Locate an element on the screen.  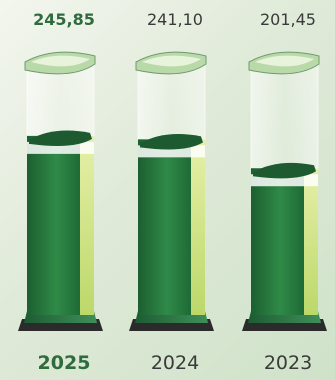
category-label: 2024 is located at coordinates (175, 363).